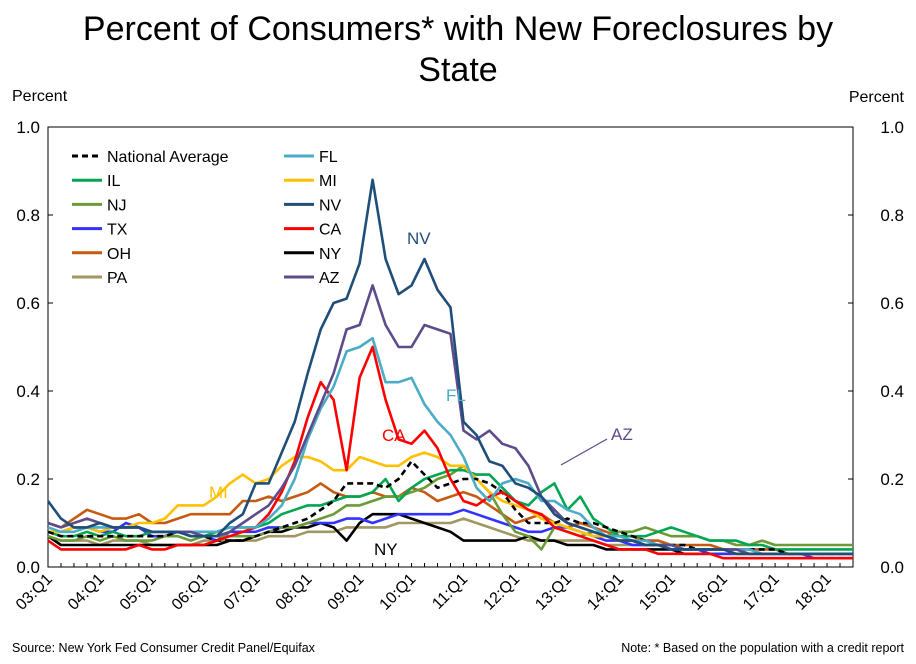 The image size is (916, 664). What do you see at coordinates (328, 157) in the screenshot?
I see `legend-label: FL` at bounding box center [328, 157].